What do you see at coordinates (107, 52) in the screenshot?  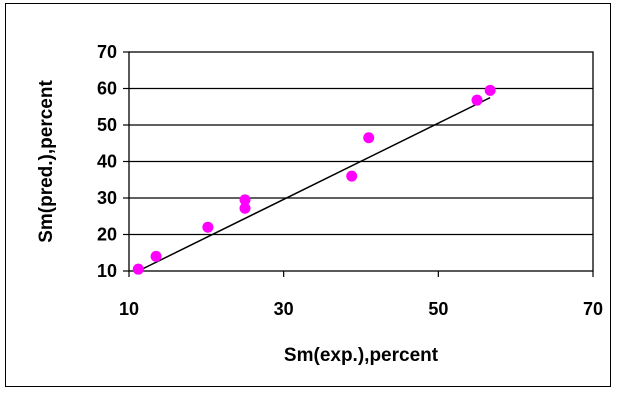 I see `y-tick-label: 70` at bounding box center [107, 52].